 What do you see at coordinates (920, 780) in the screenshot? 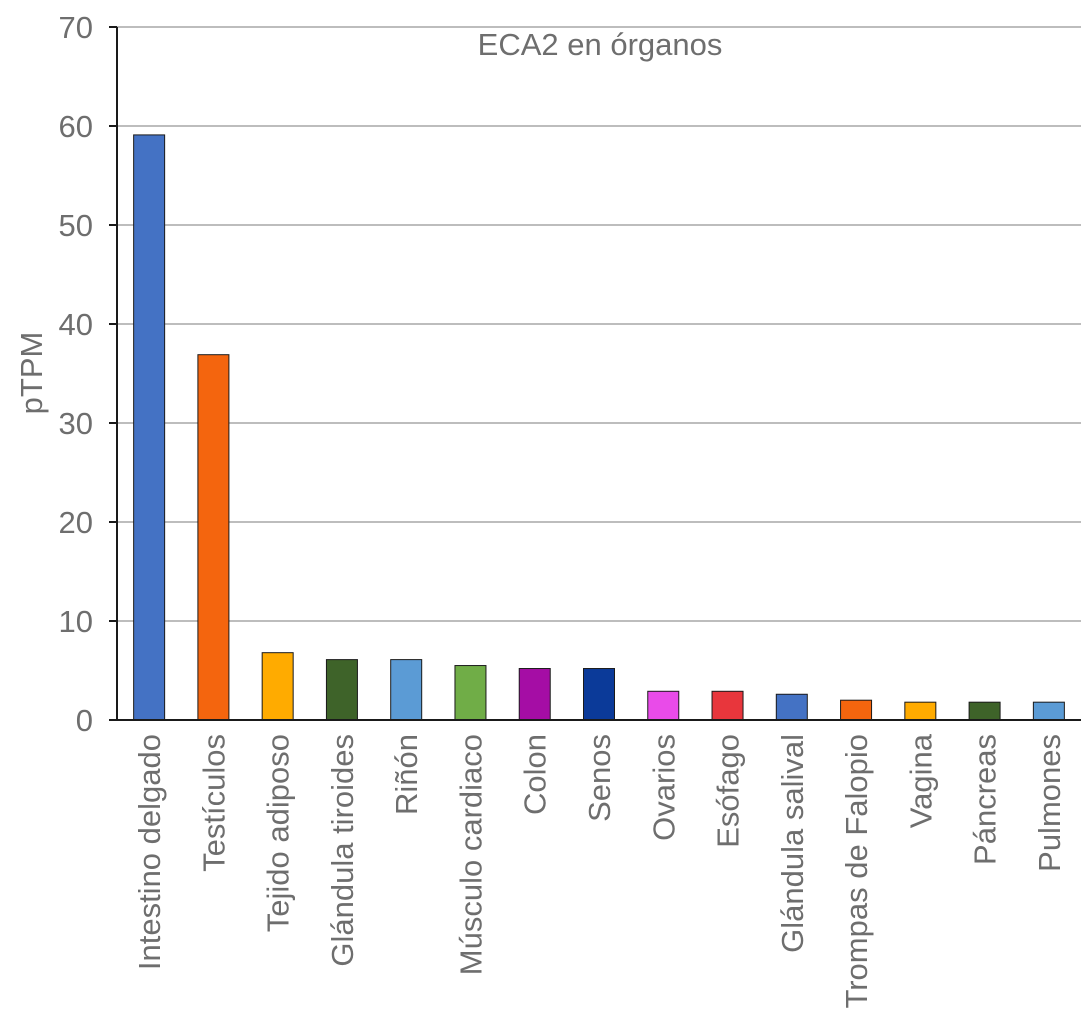
I see `x-category-label: Vagina` at bounding box center [920, 780].